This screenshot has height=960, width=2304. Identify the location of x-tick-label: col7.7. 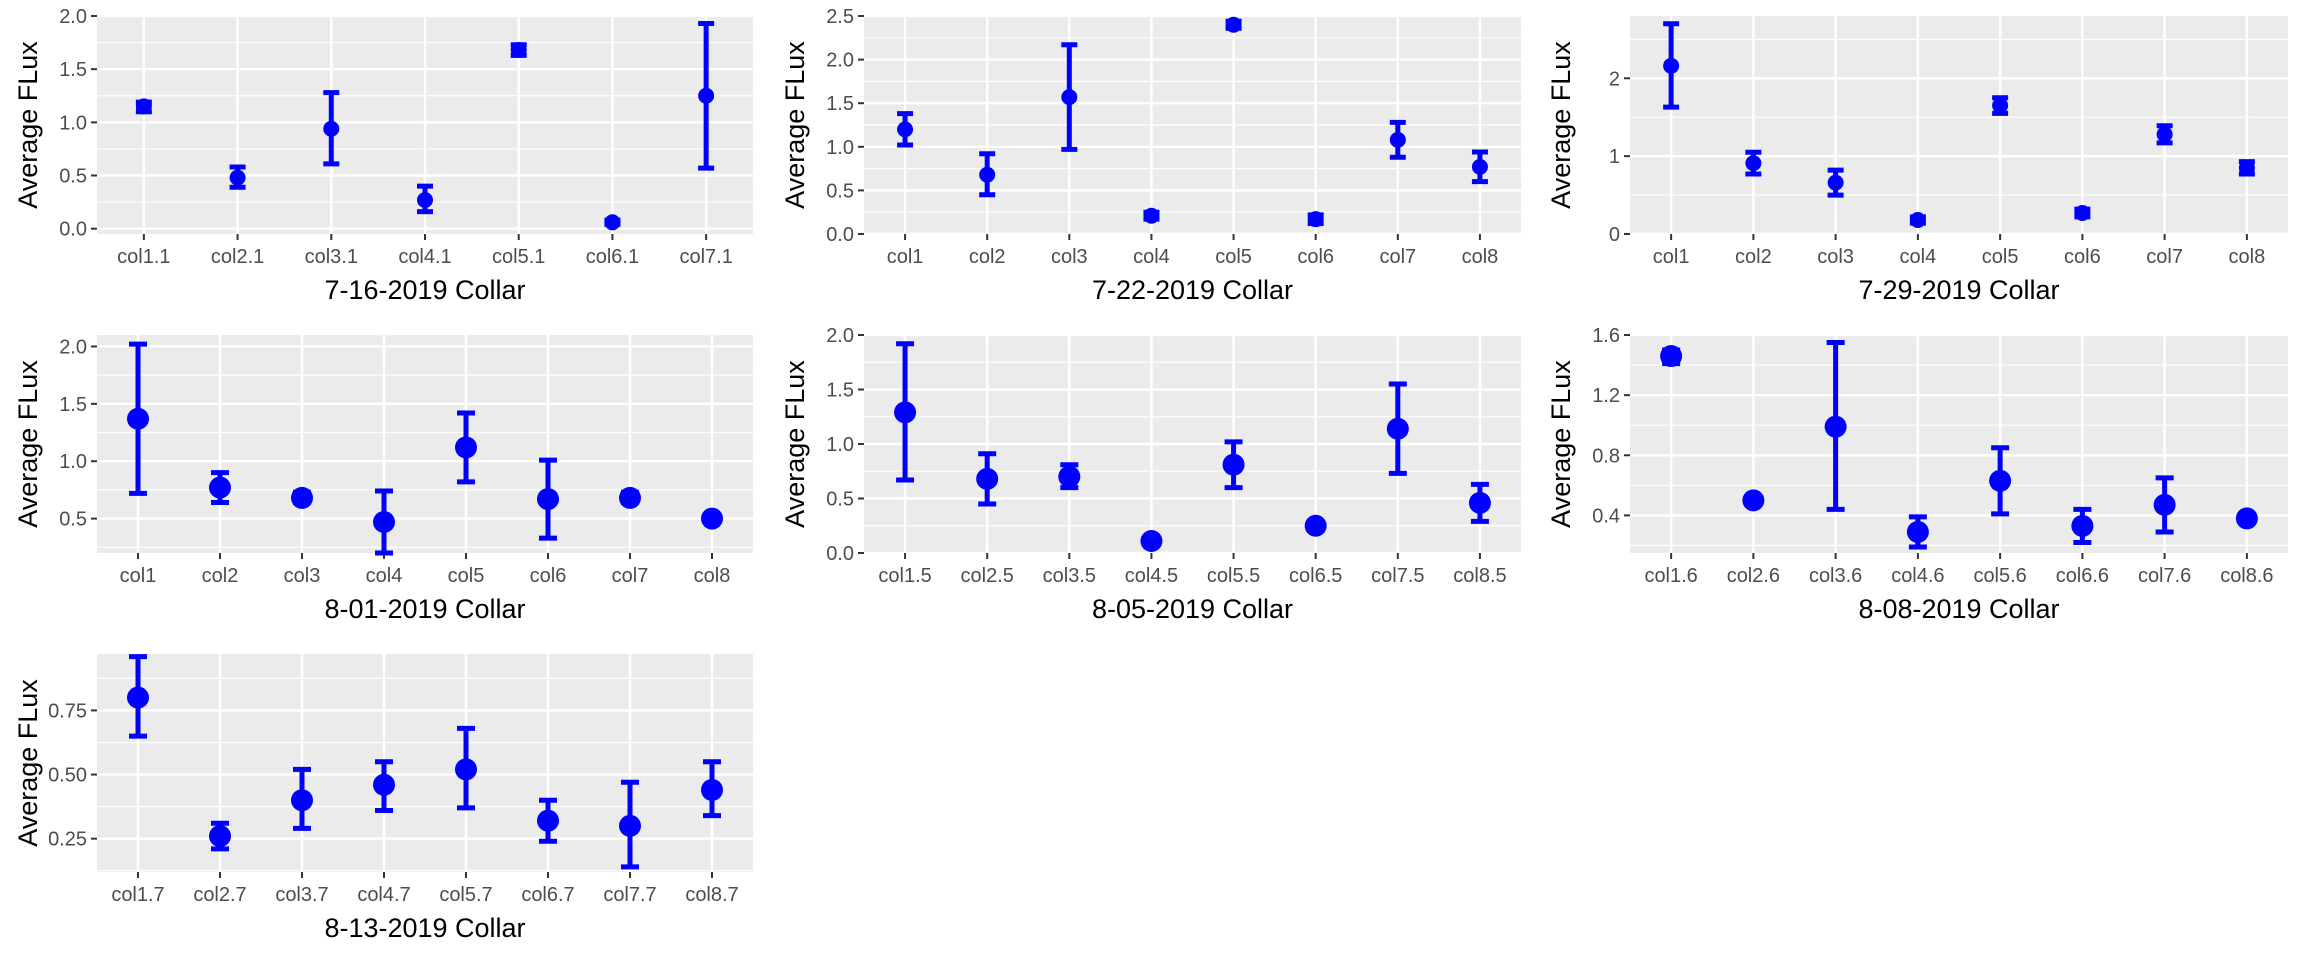
(629, 895).